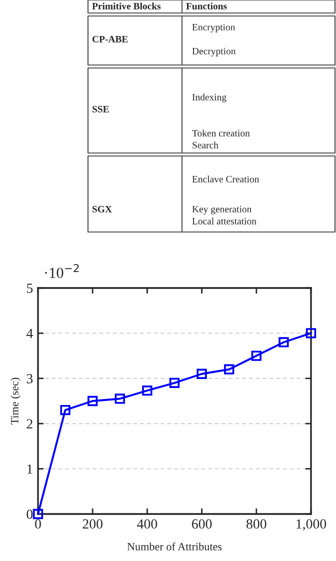 Image resolution: width=336 pixels, height=561 pixels. What do you see at coordinates (222, 210) in the screenshot?
I see `text: Key generation` at bounding box center [222, 210].